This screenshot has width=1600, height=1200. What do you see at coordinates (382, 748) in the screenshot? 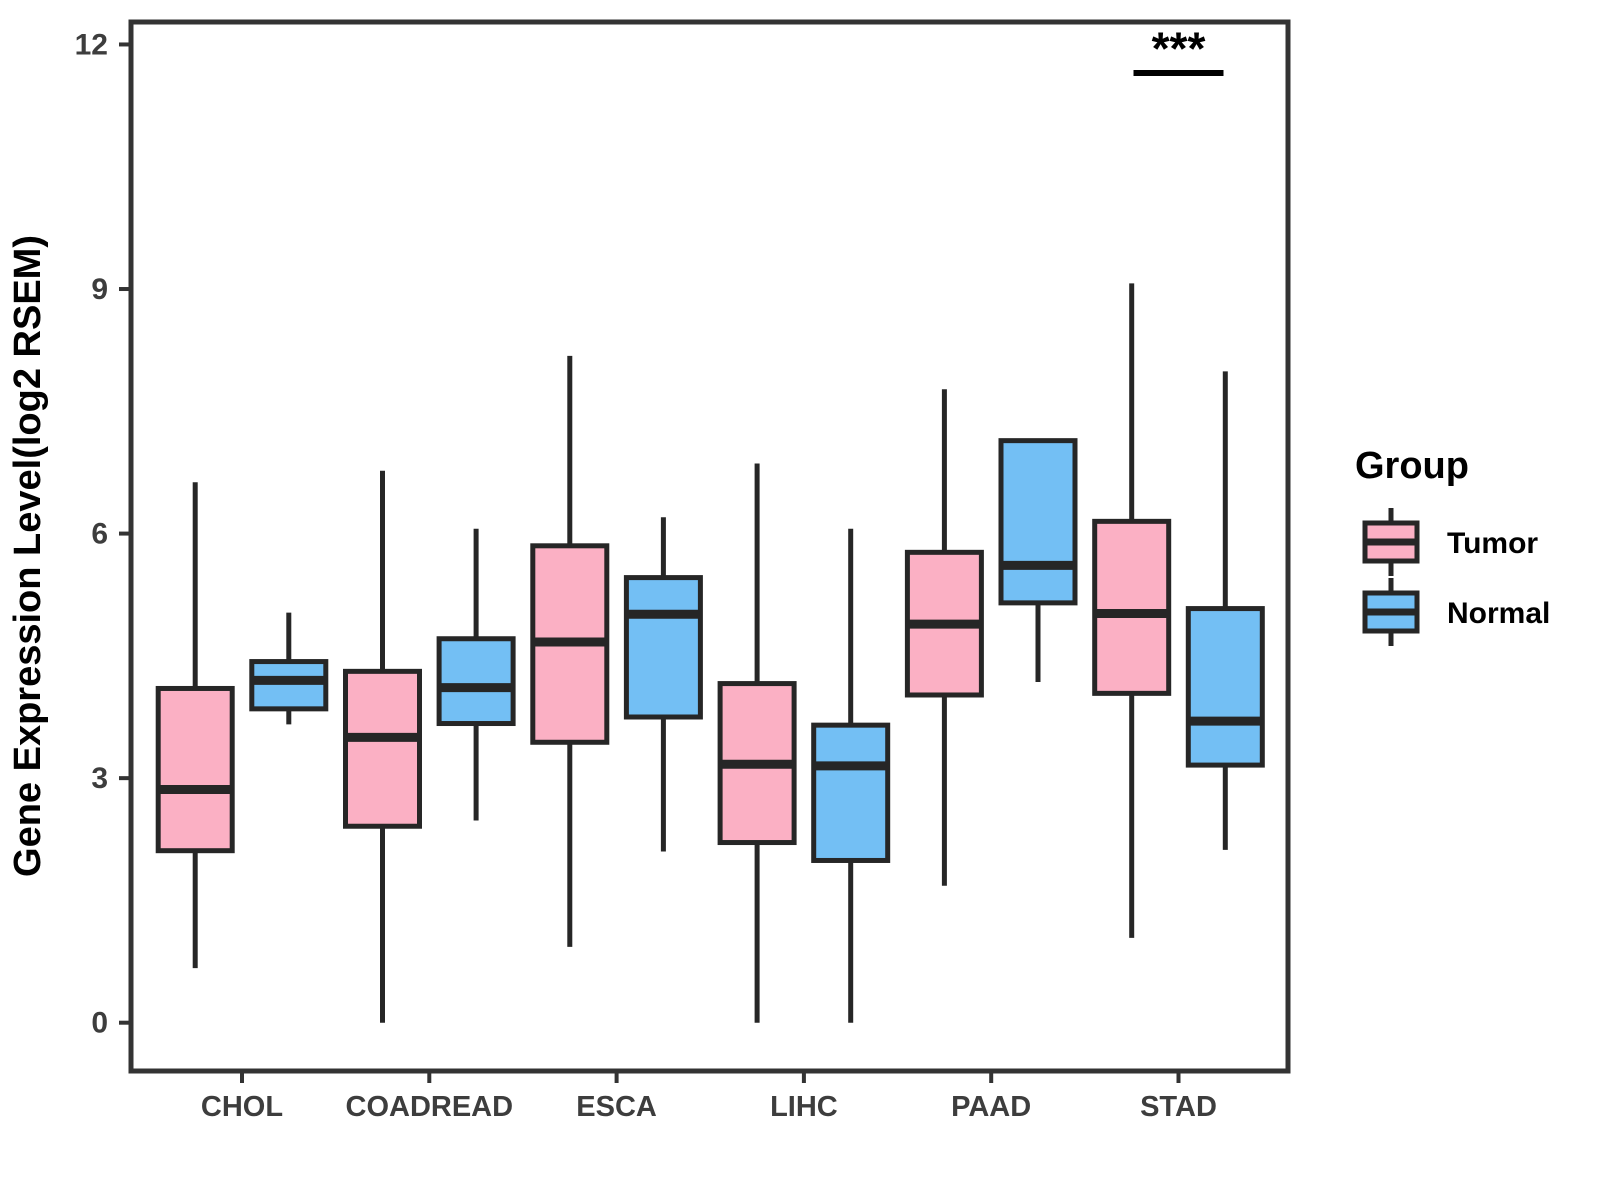
I see `box-COADREAD-Tumor` at bounding box center [382, 748].